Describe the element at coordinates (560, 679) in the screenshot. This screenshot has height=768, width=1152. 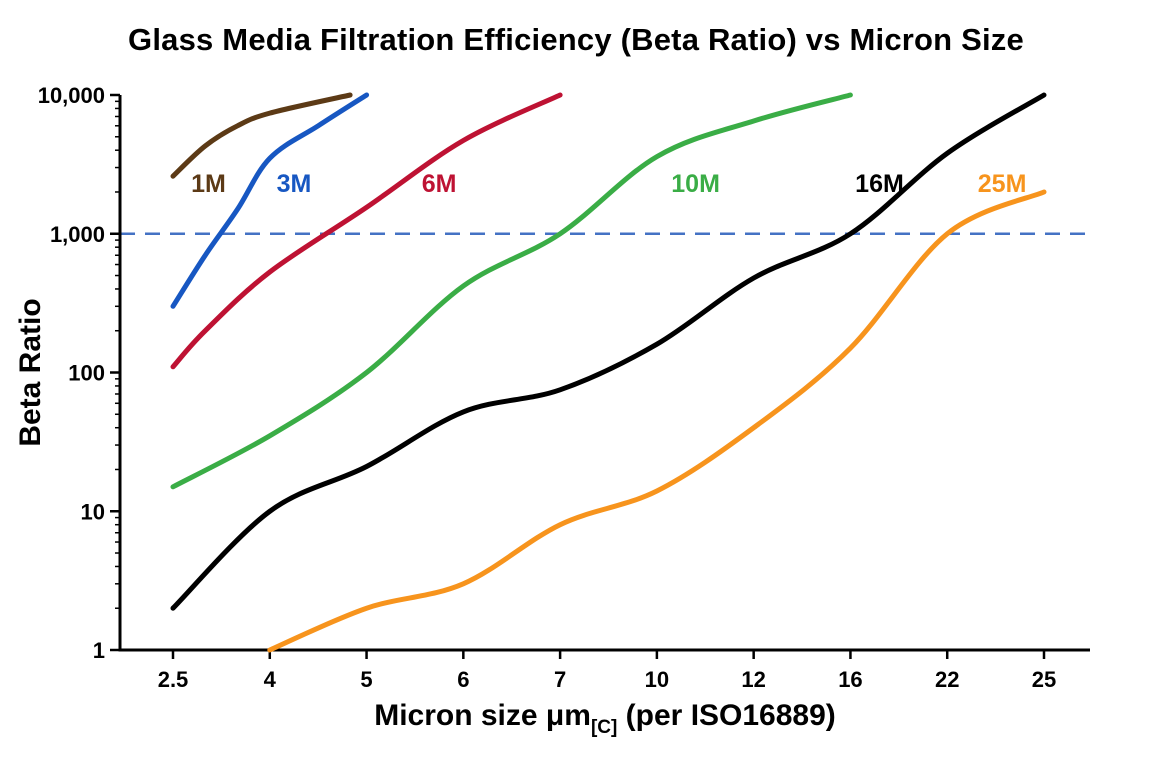
I see `x-tick-label: 7` at that location.